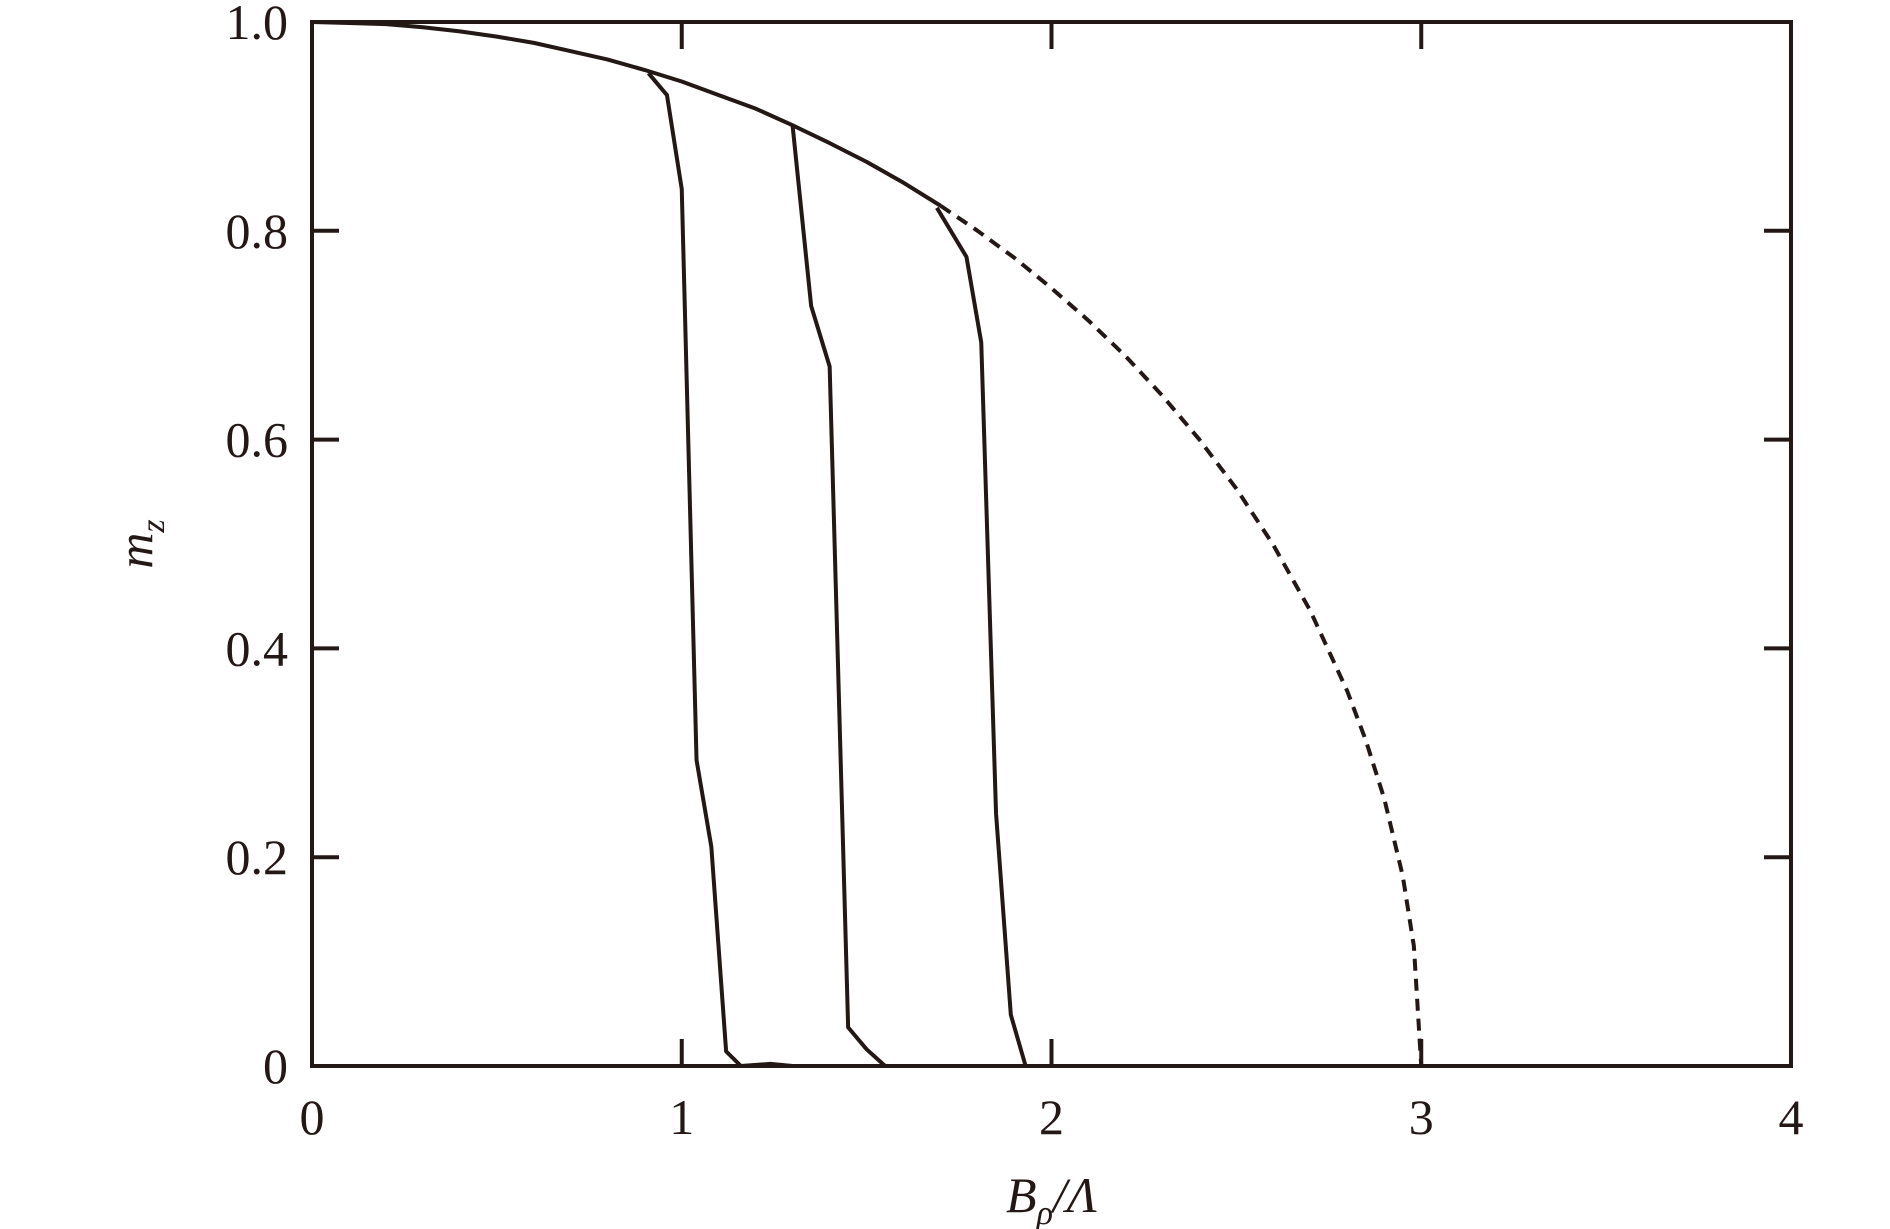  I want to click on x-axis-label-part: ρ, so click(1044, 1212).